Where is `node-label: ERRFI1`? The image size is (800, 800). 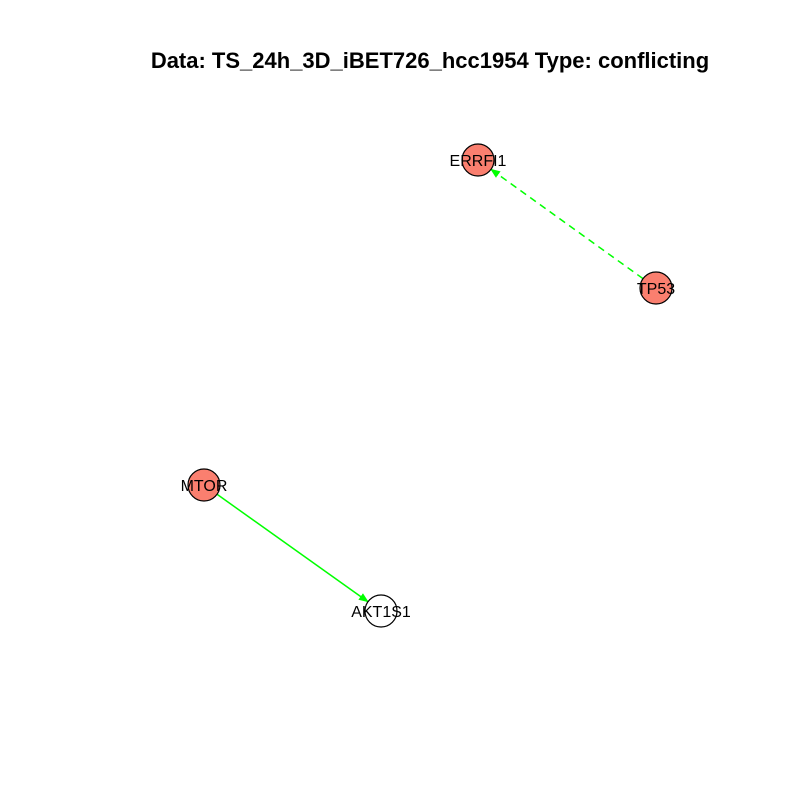 node-label: ERRFI1 is located at coordinates (478, 161).